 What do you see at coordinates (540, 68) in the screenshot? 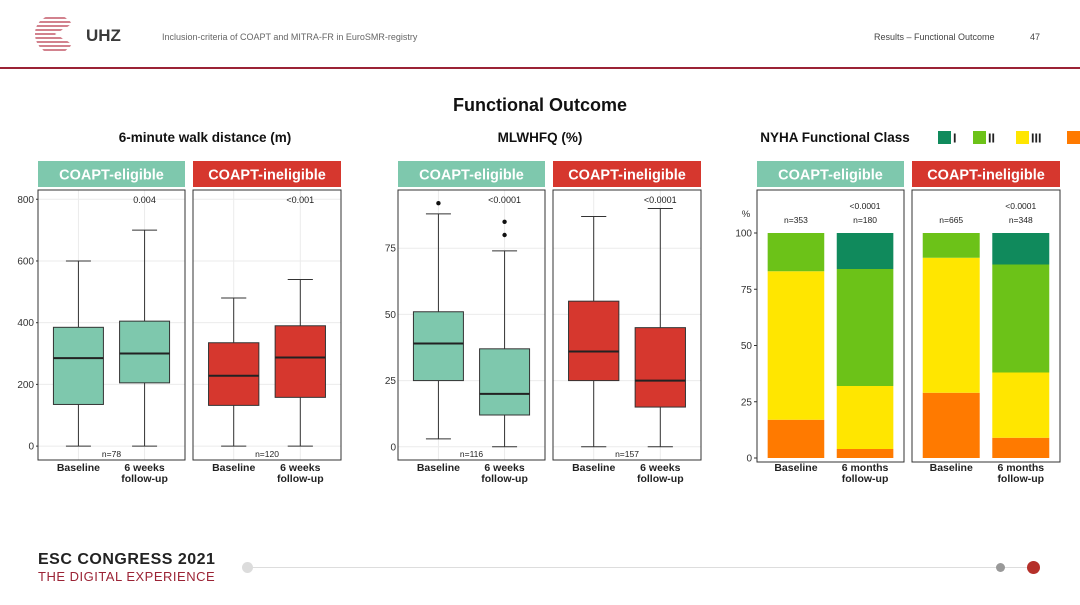
I see `header-rule` at bounding box center [540, 68].